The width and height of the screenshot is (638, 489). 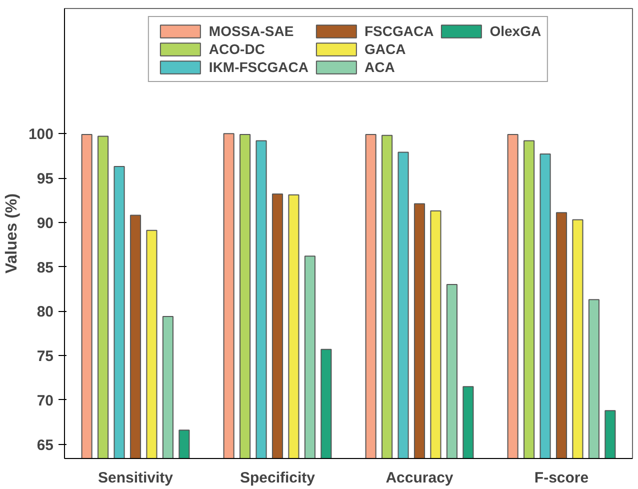 What do you see at coordinates (399, 31) in the screenshot?
I see `legend-label: FSCGACA` at bounding box center [399, 31].